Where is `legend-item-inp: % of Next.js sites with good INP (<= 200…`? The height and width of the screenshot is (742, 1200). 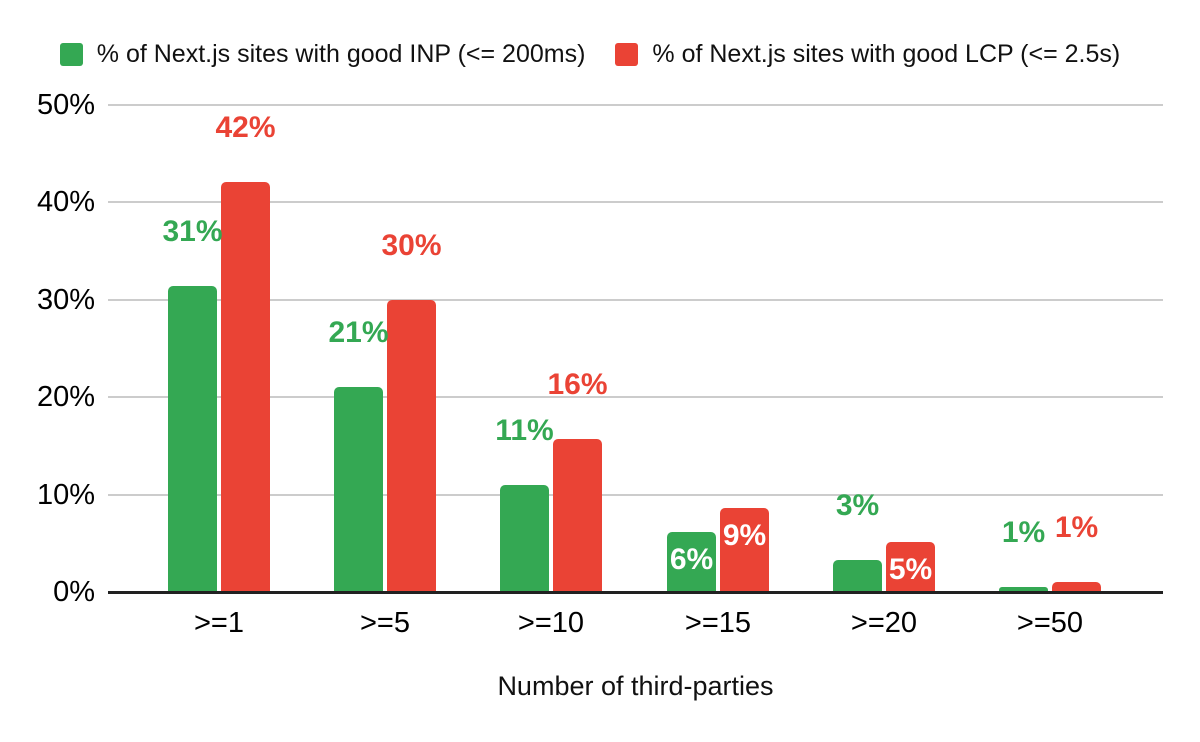 legend-item-inp: % of Next.js sites with good INP (<= 200… is located at coordinates (322, 54).